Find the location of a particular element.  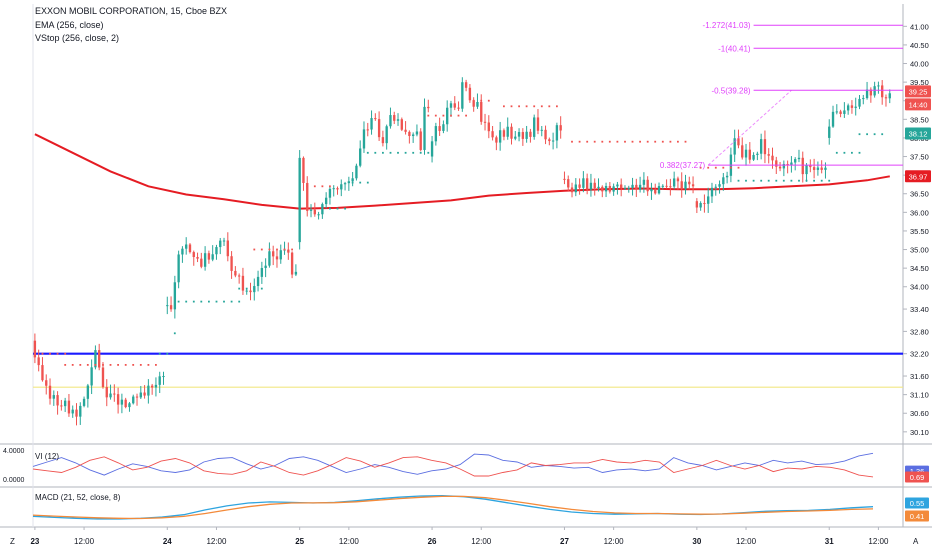

horizontal-levels is located at coordinates (468, 370).